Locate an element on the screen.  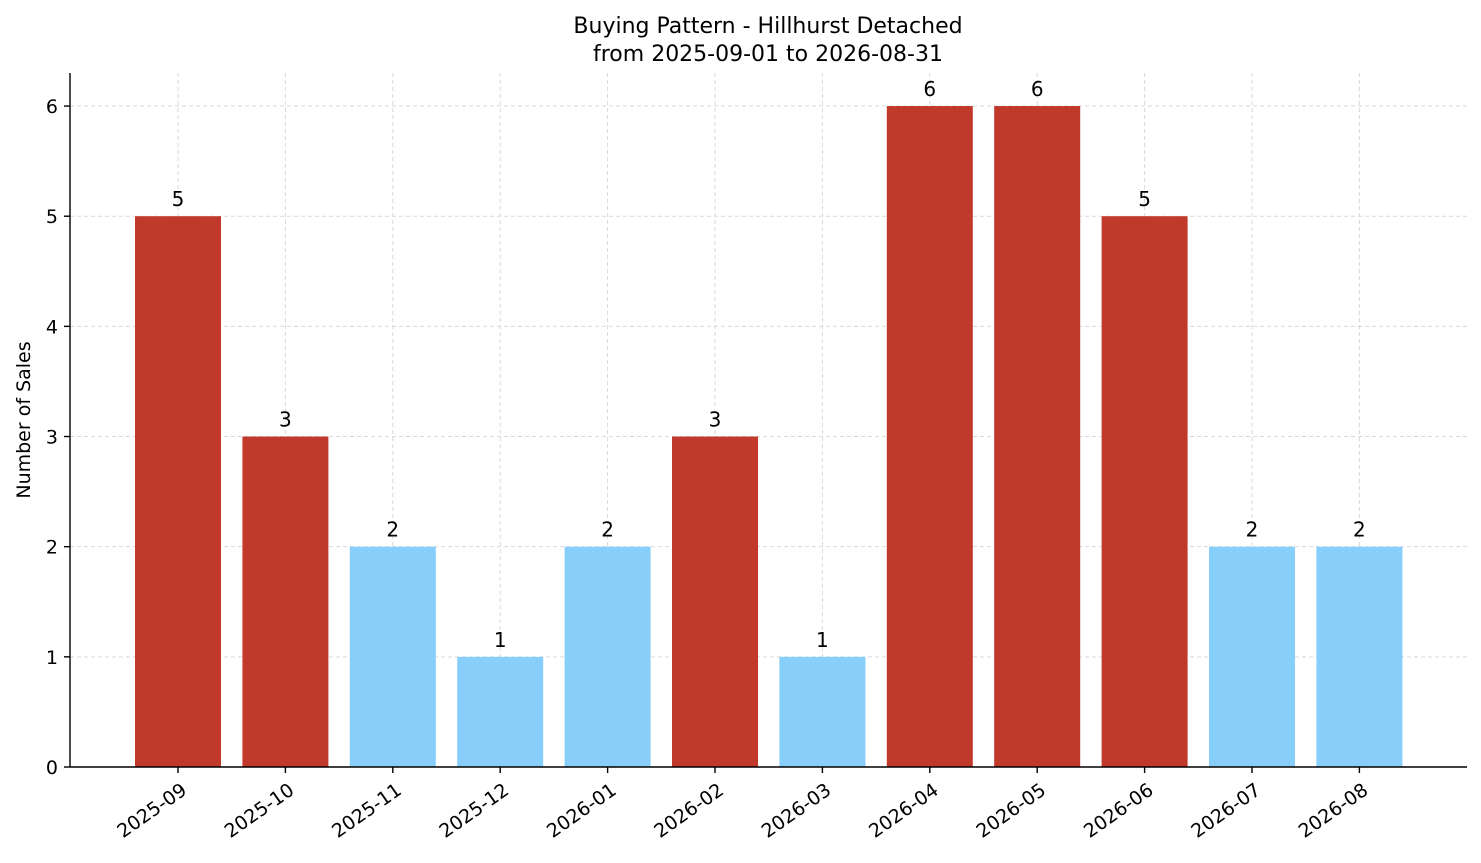
y-tick-label: 3 is located at coordinates (52, 438).